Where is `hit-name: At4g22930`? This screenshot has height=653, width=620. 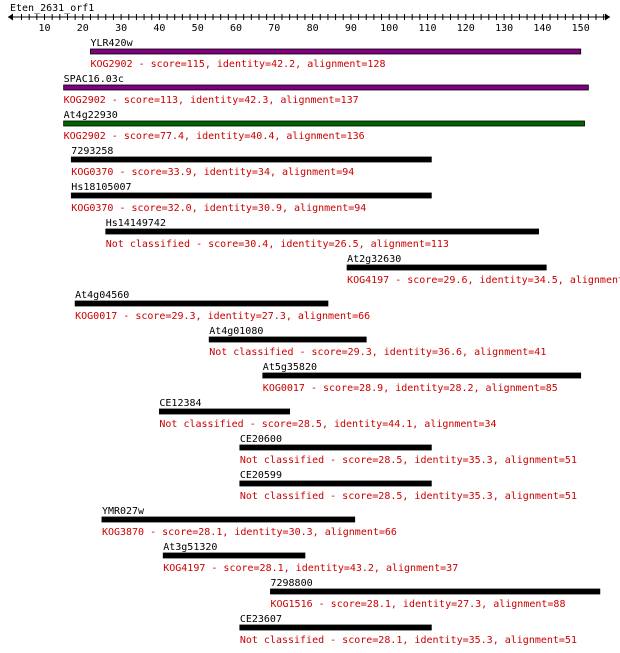
hit-name: At4g22930 is located at coordinates (91, 115).